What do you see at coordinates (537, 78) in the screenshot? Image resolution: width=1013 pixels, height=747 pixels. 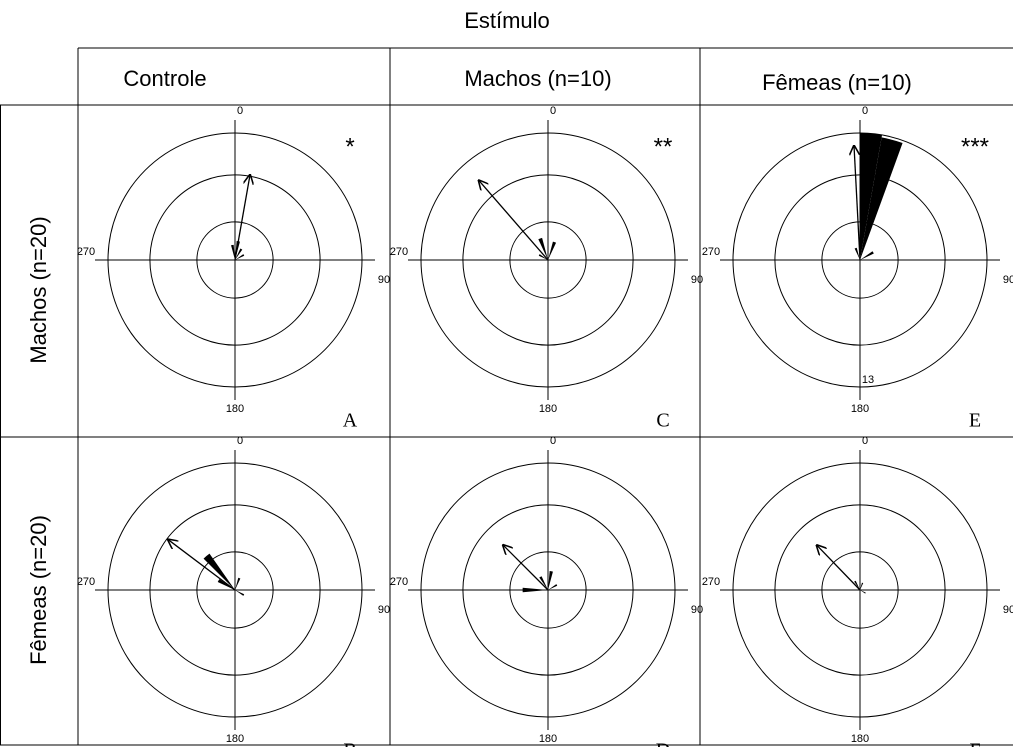 I see `column-header: Machos (n=10)` at bounding box center [537, 78].